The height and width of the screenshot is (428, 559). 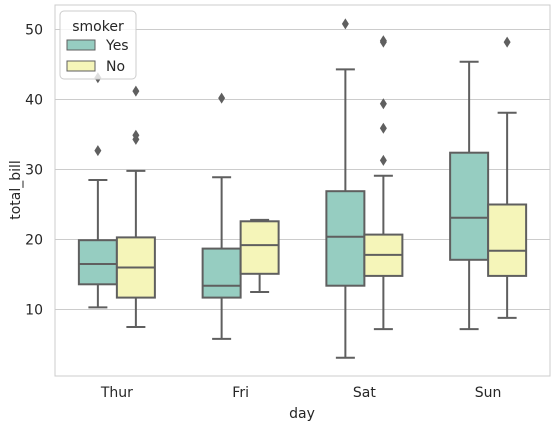 I want to click on legend-swatch-no, so click(x=81, y=66).